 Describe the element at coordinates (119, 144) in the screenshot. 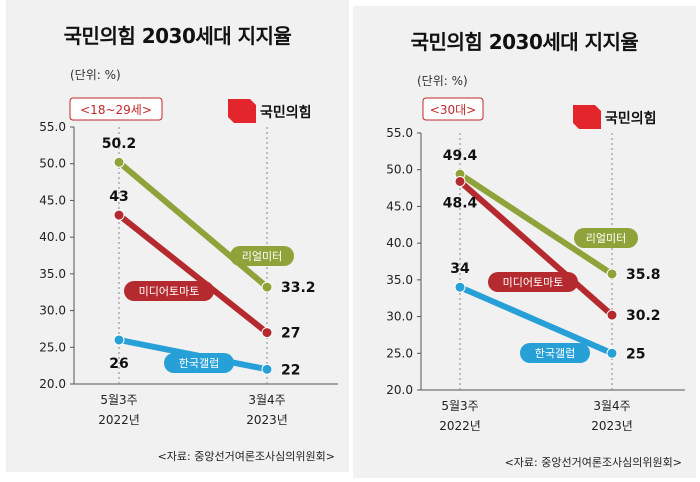

I see `data-label: 50.2` at that location.